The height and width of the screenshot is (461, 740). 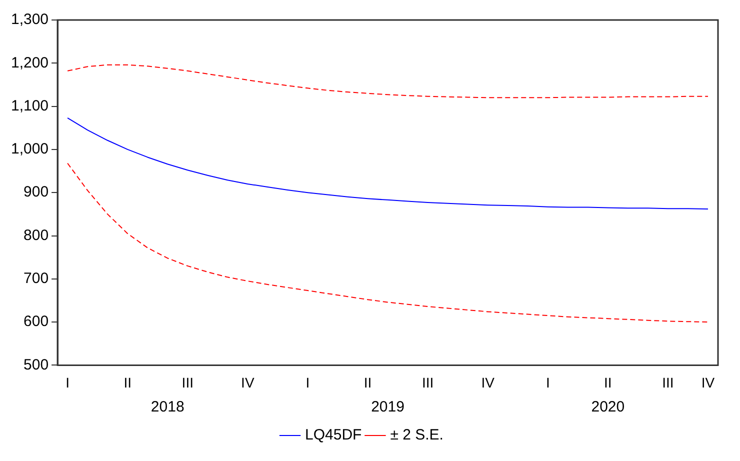 I want to click on y-tick-label: 1,300, so click(x=29, y=19).